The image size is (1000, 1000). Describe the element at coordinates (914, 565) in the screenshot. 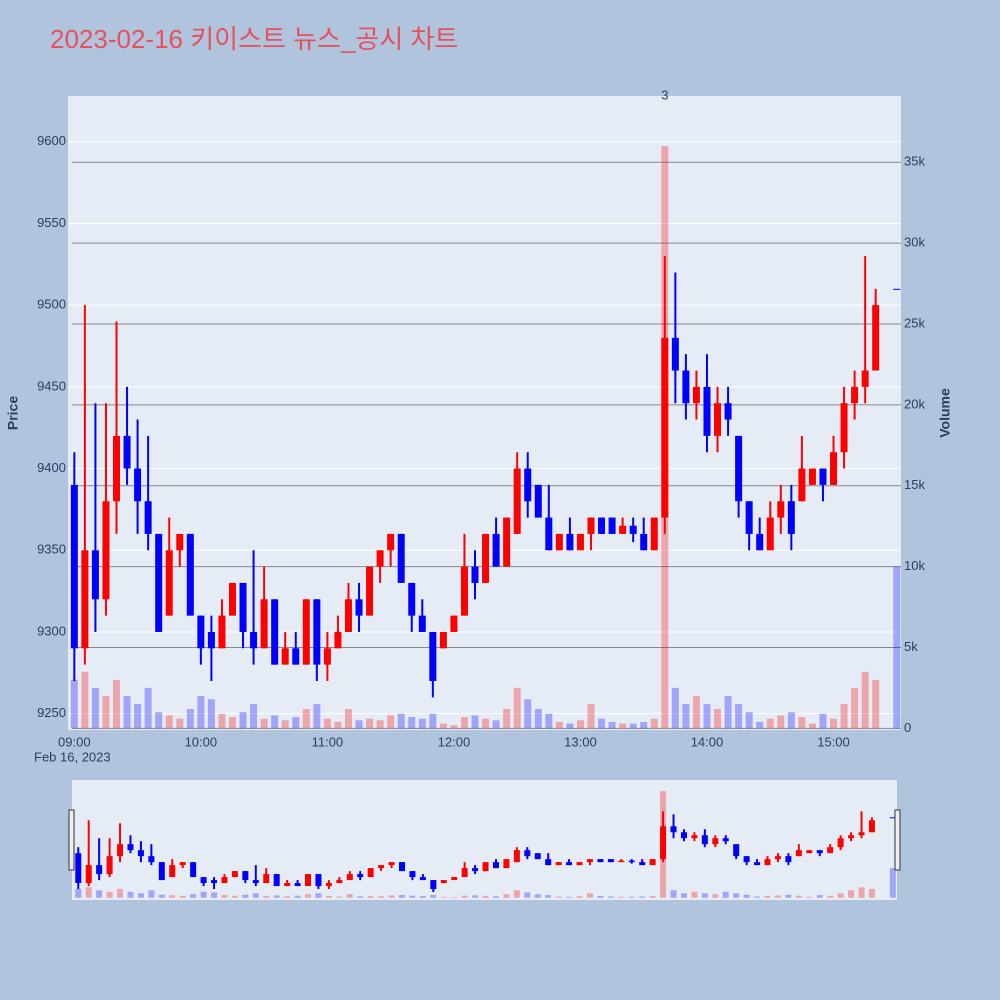

I see `y2-tick-label: 10k` at that location.